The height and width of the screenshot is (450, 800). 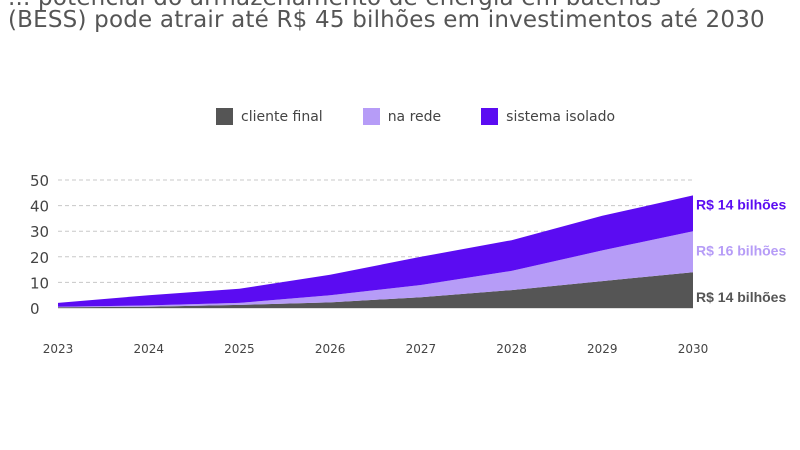 What do you see at coordinates (148, 349) in the screenshot?
I see `x-tick-label-2024: 2024` at bounding box center [148, 349].